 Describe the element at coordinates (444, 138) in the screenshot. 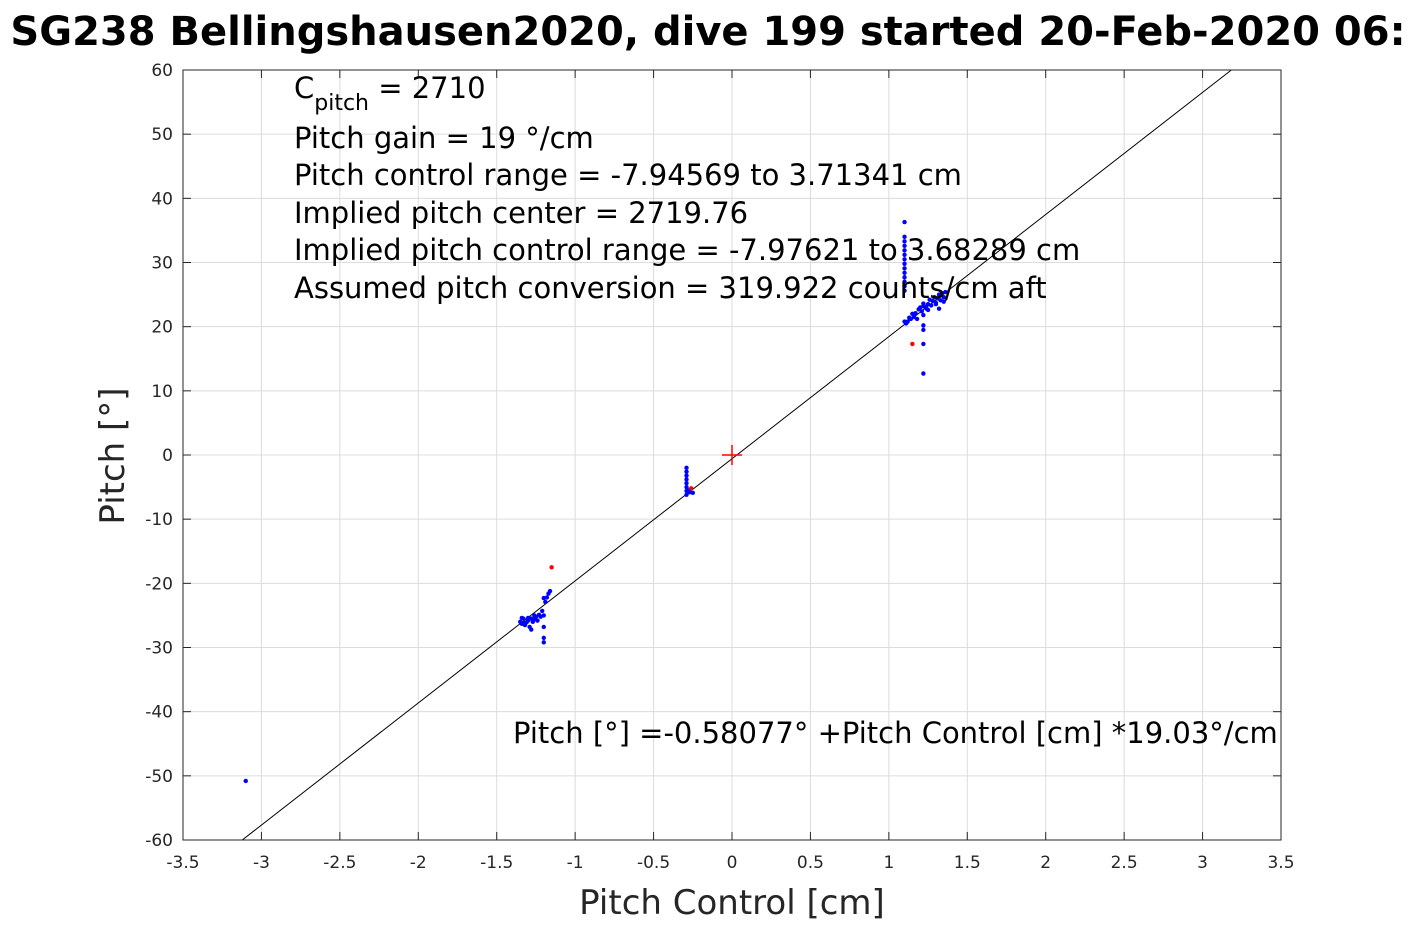

I see `pitch-gain-annotation: Pitch gain = 19 °/cm` at that location.